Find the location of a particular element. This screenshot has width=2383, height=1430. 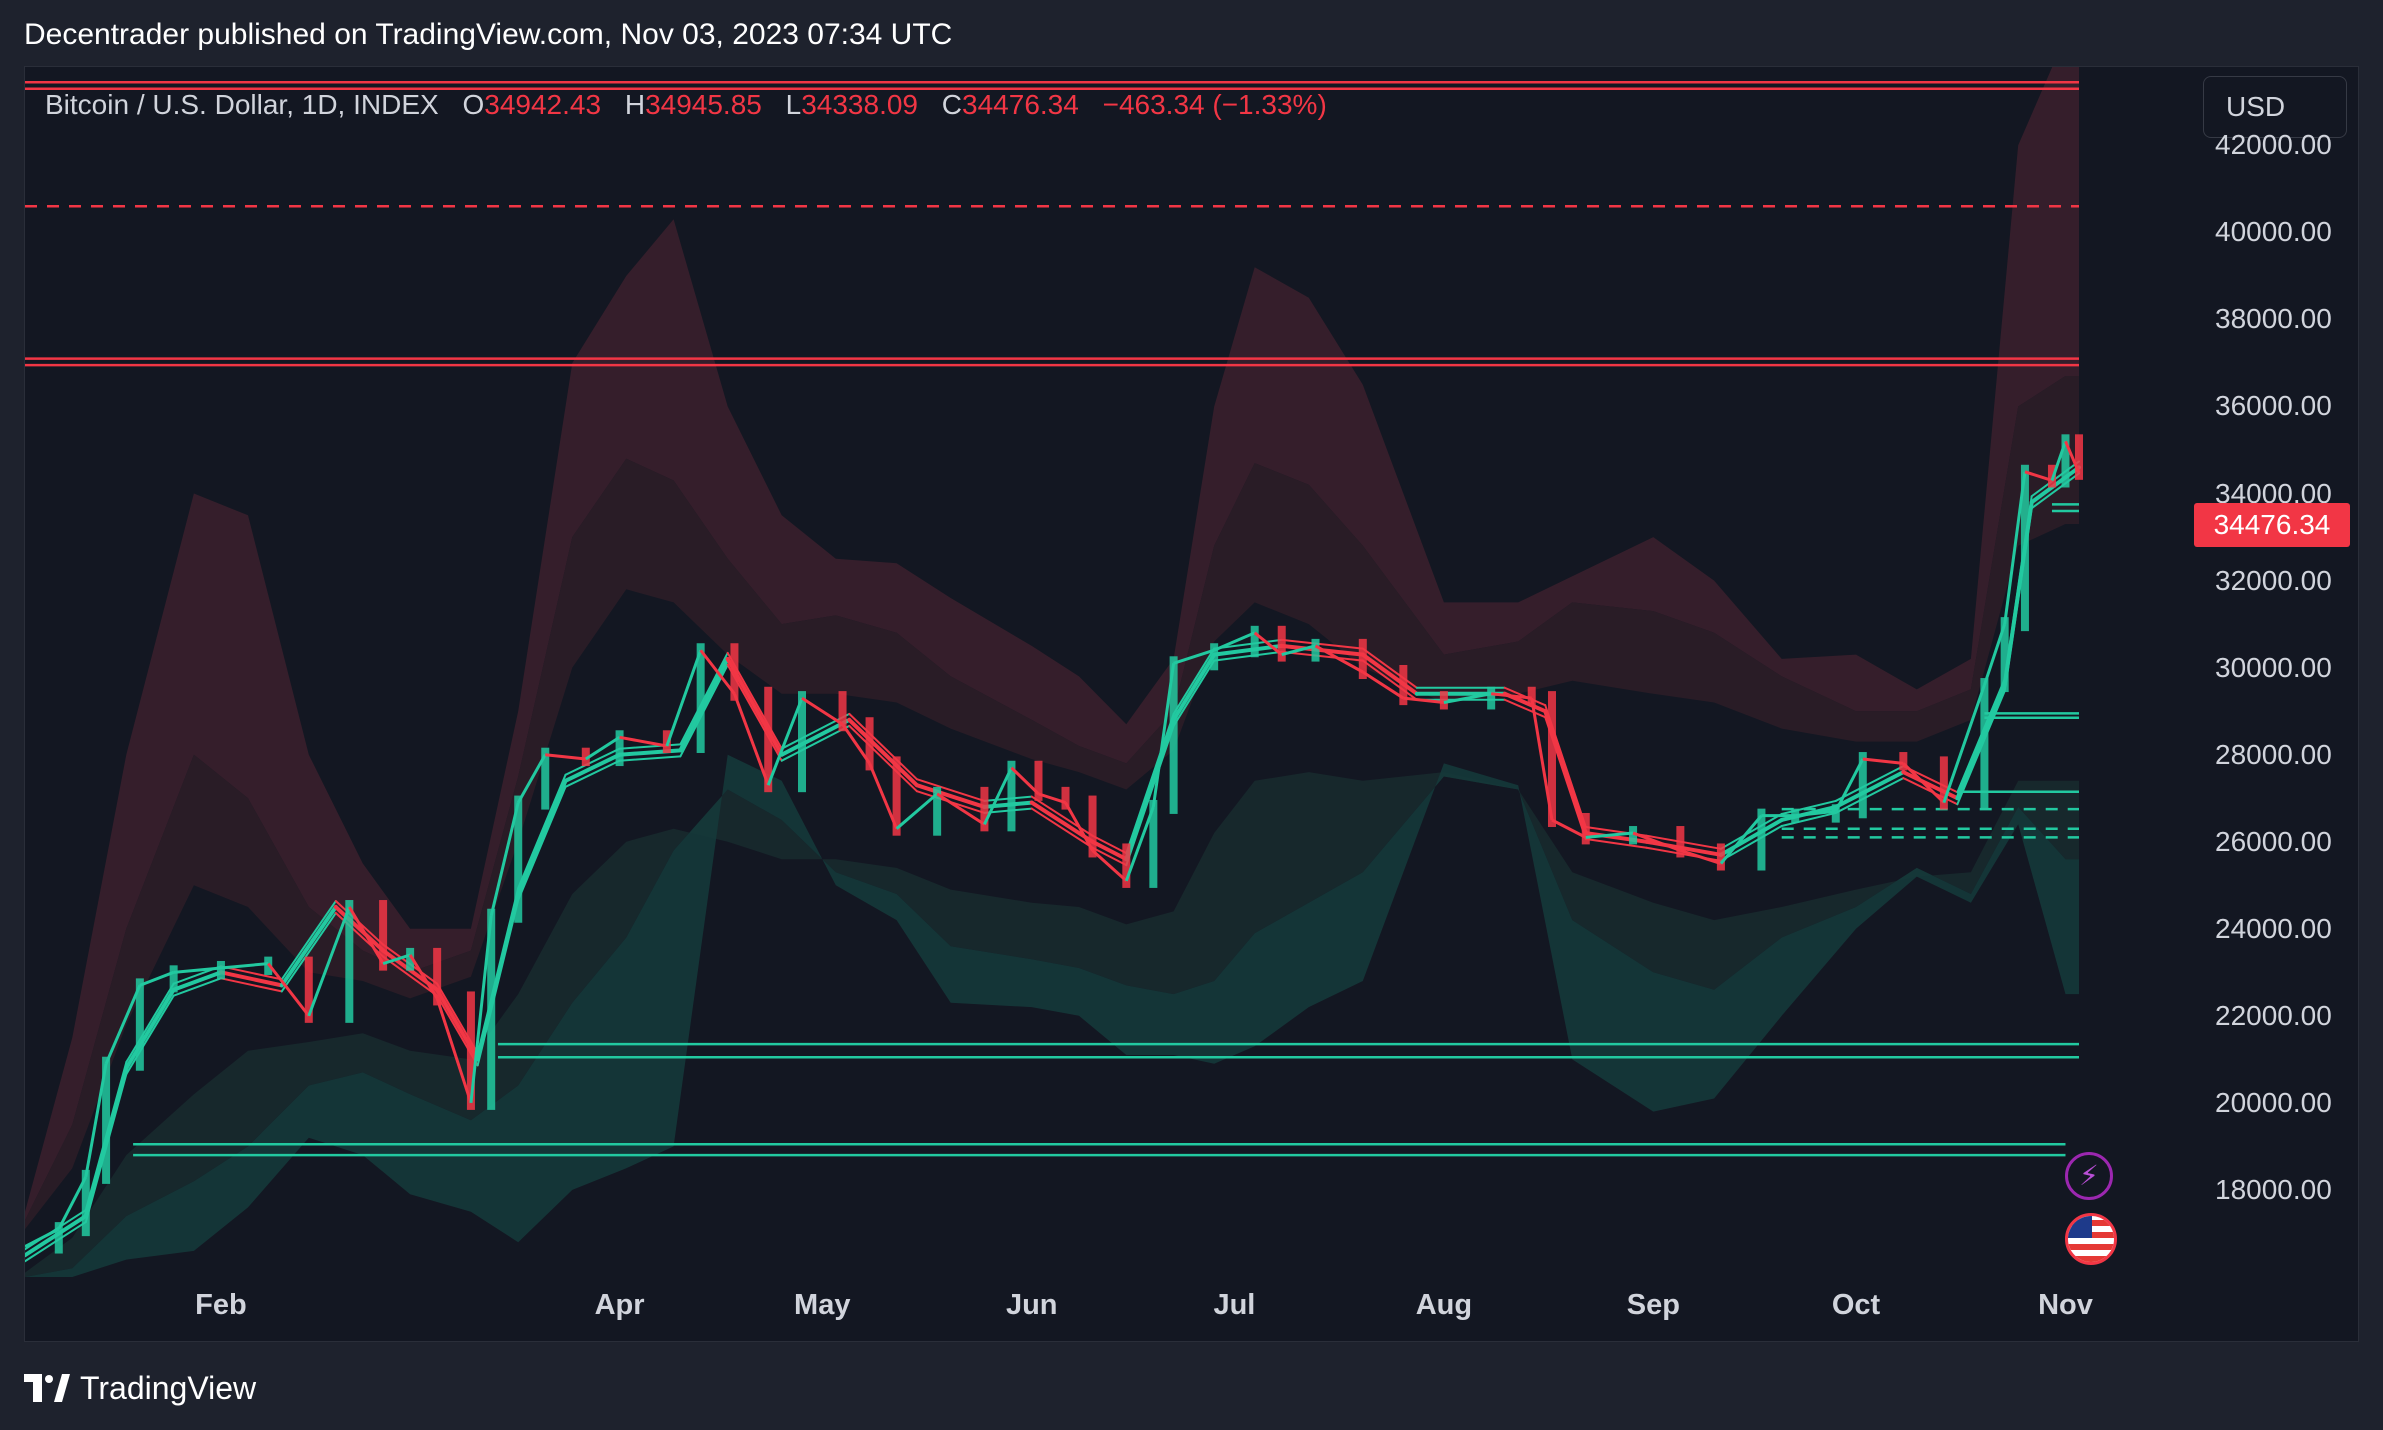

lightning-icon: ⚡ is located at coordinates (2089, 1176).